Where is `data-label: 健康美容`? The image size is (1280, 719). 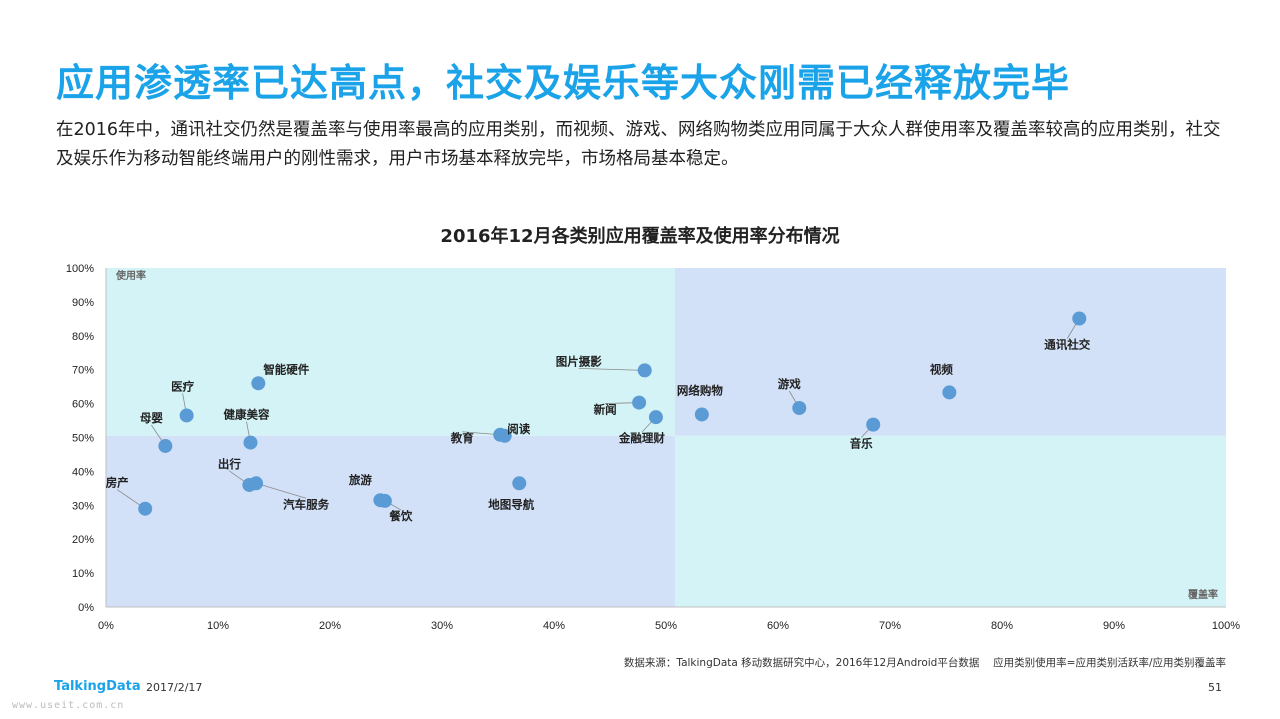
data-label: 健康美容 is located at coordinates (246, 415).